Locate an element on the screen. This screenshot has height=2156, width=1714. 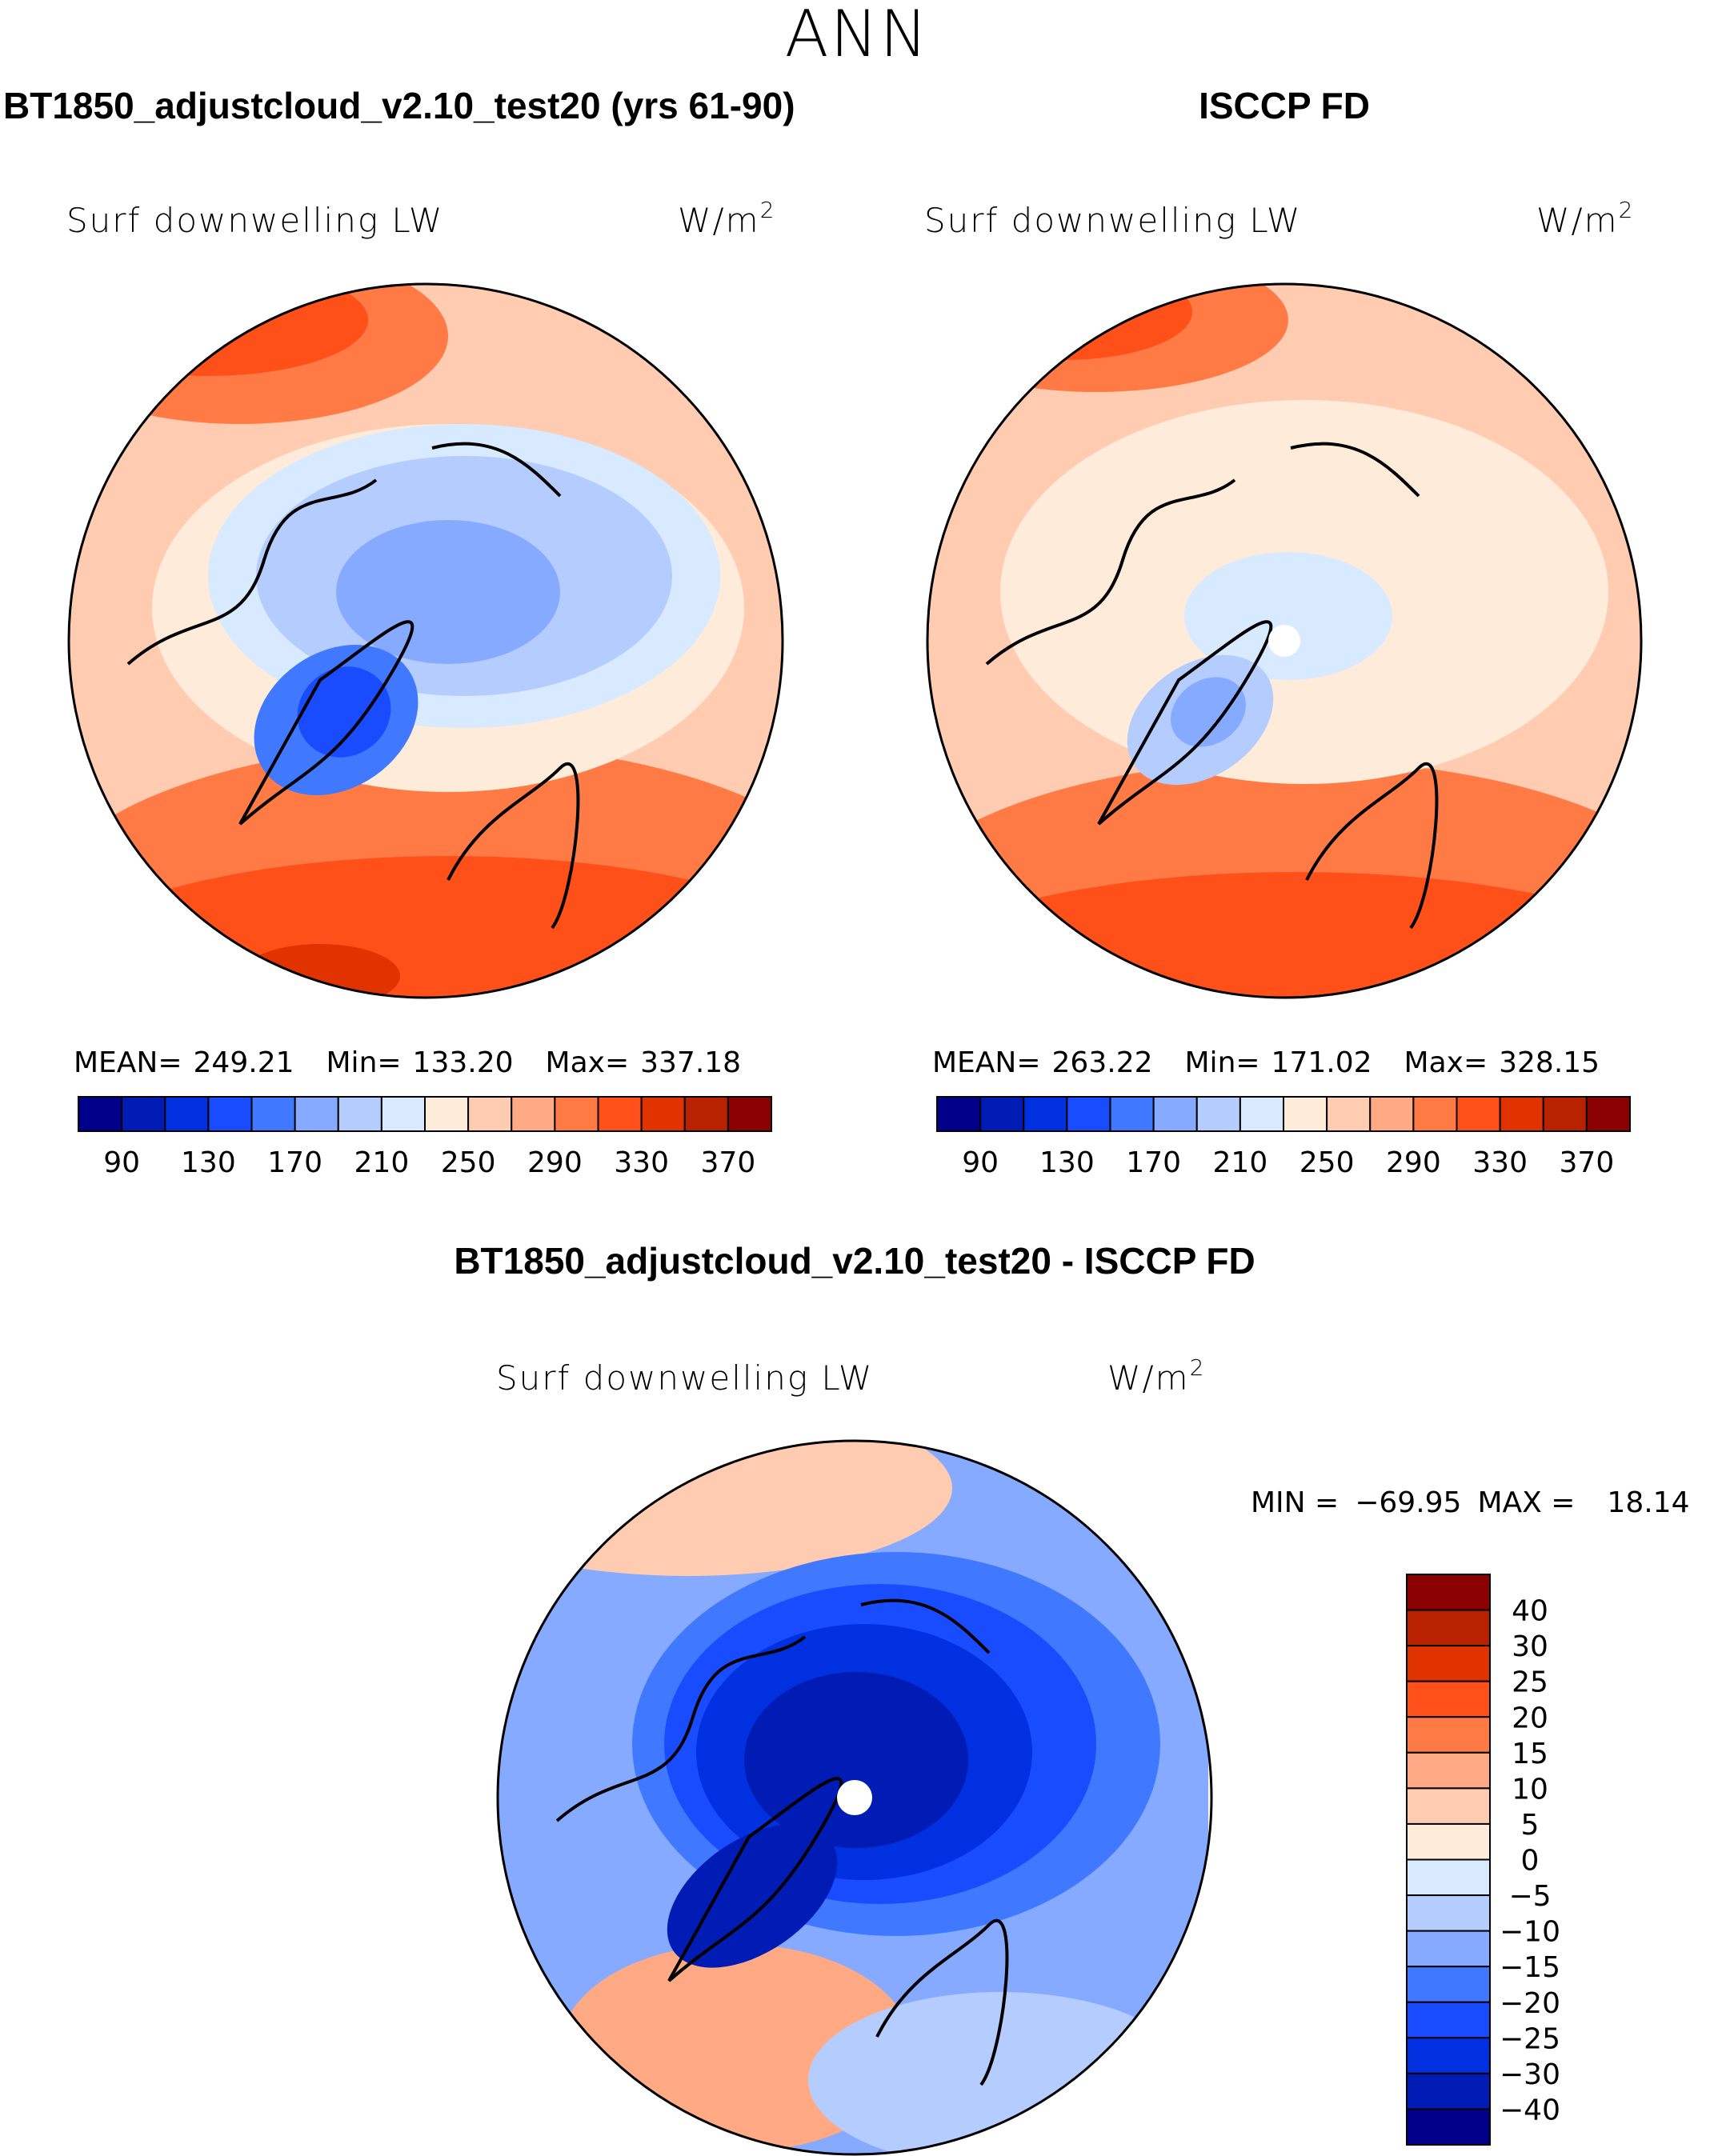
colorbar-tick-label: 0 is located at coordinates (1530, 1861).